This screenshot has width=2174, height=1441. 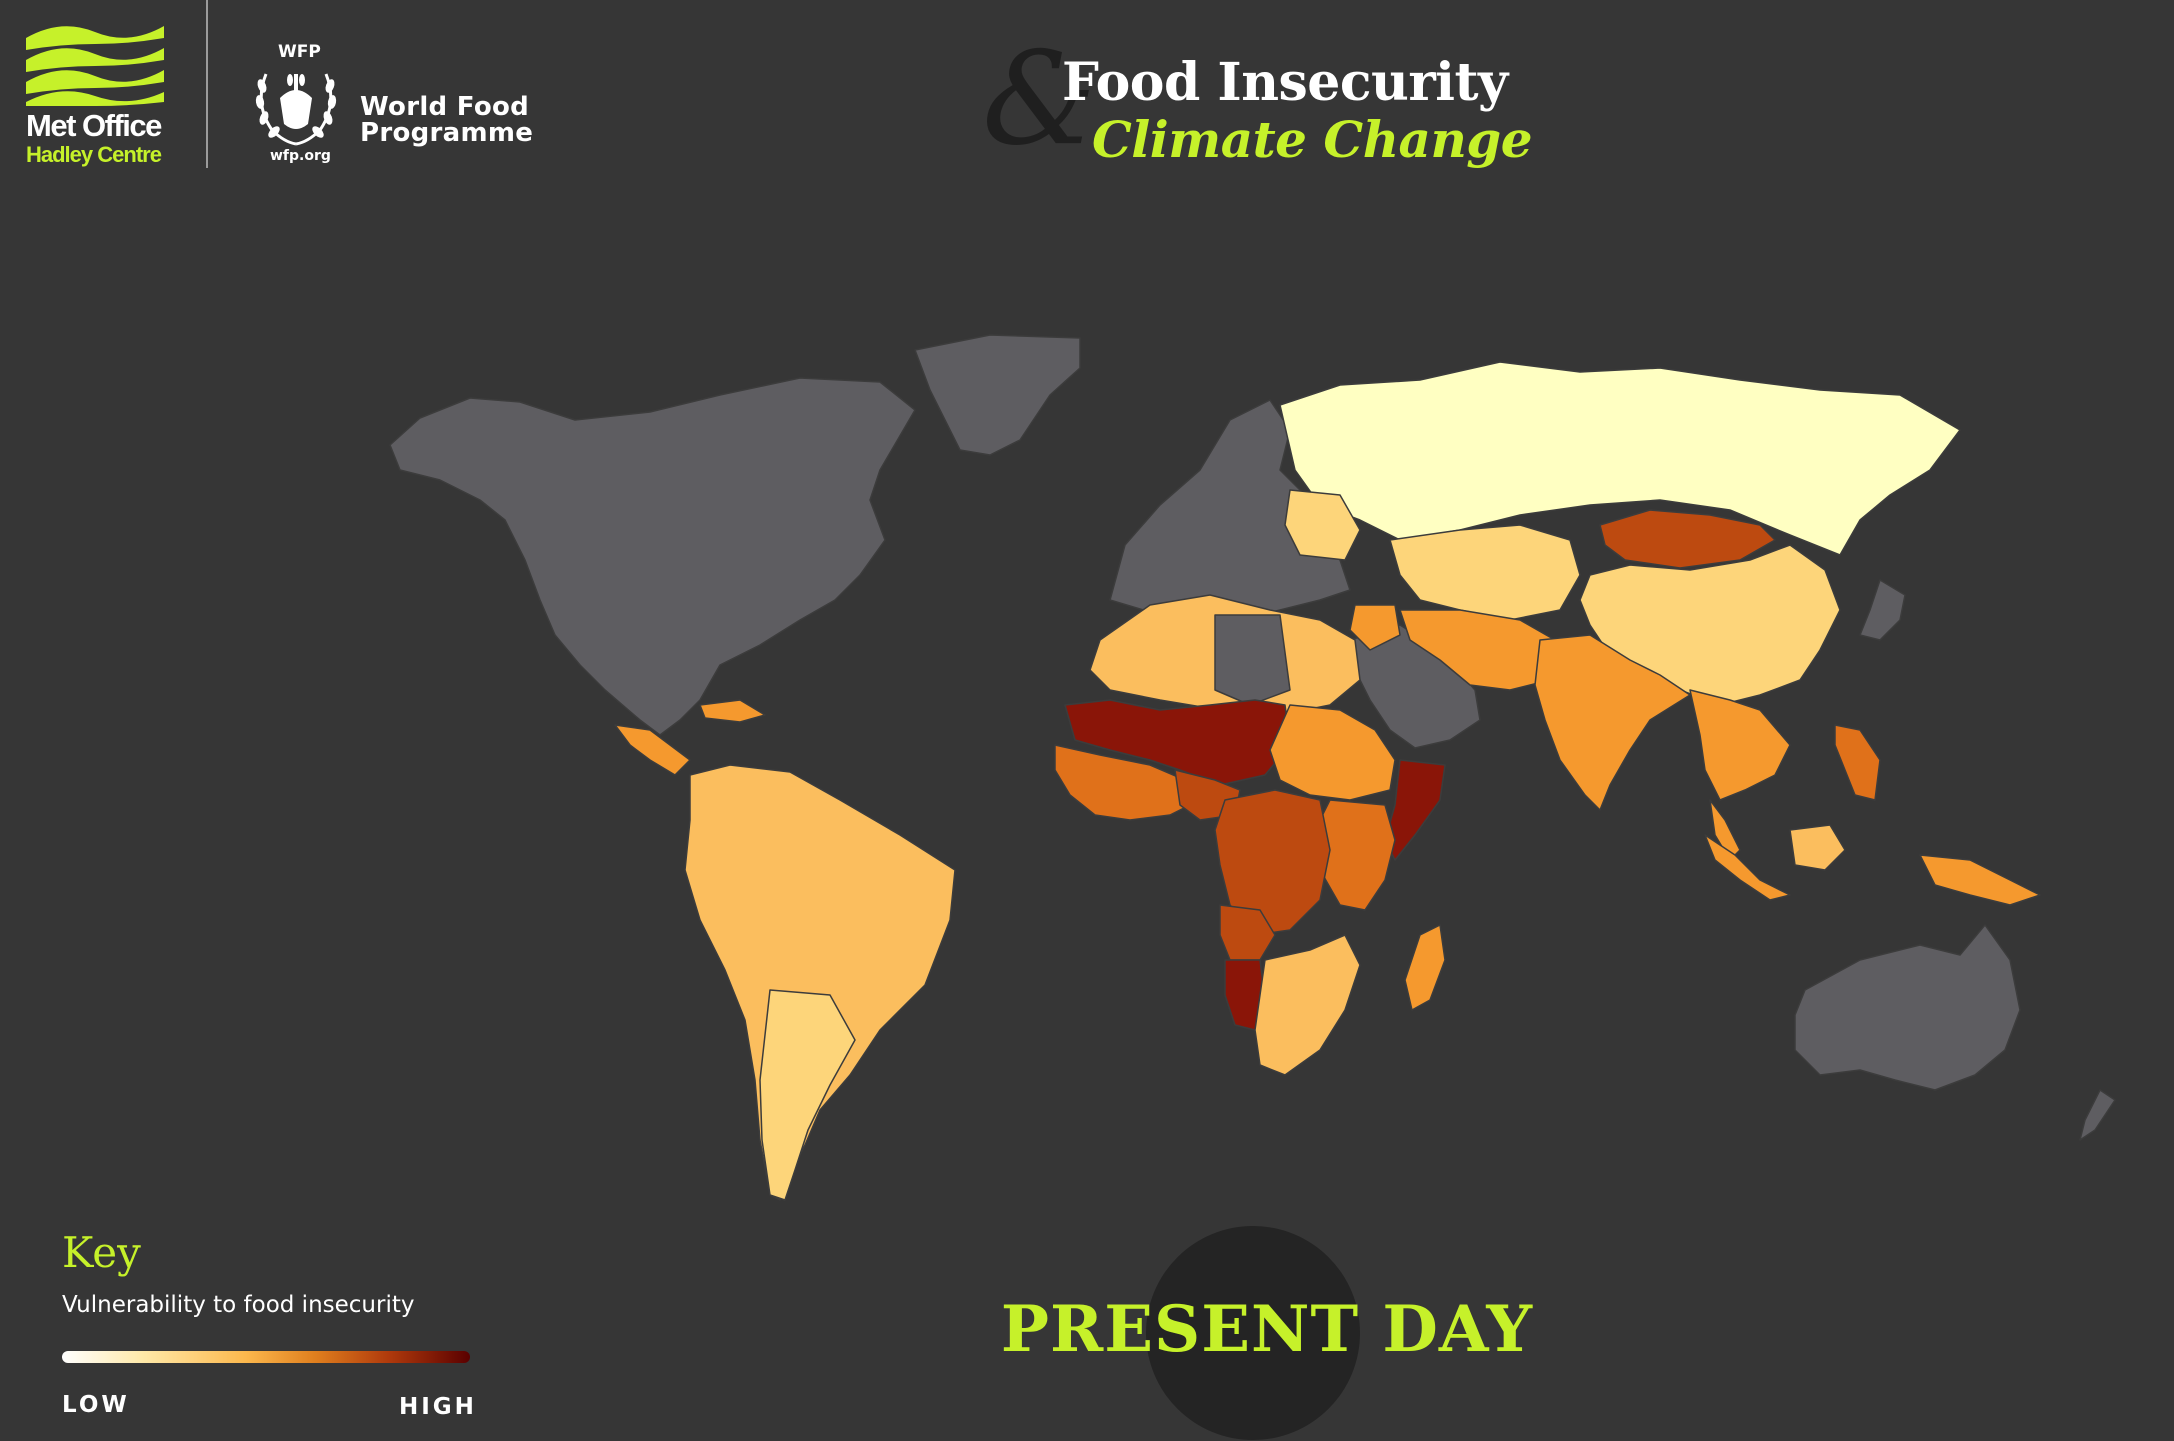 What do you see at coordinates (266, 1357) in the screenshot?
I see `key-gradient-bar` at bounding box center [266, 1357].